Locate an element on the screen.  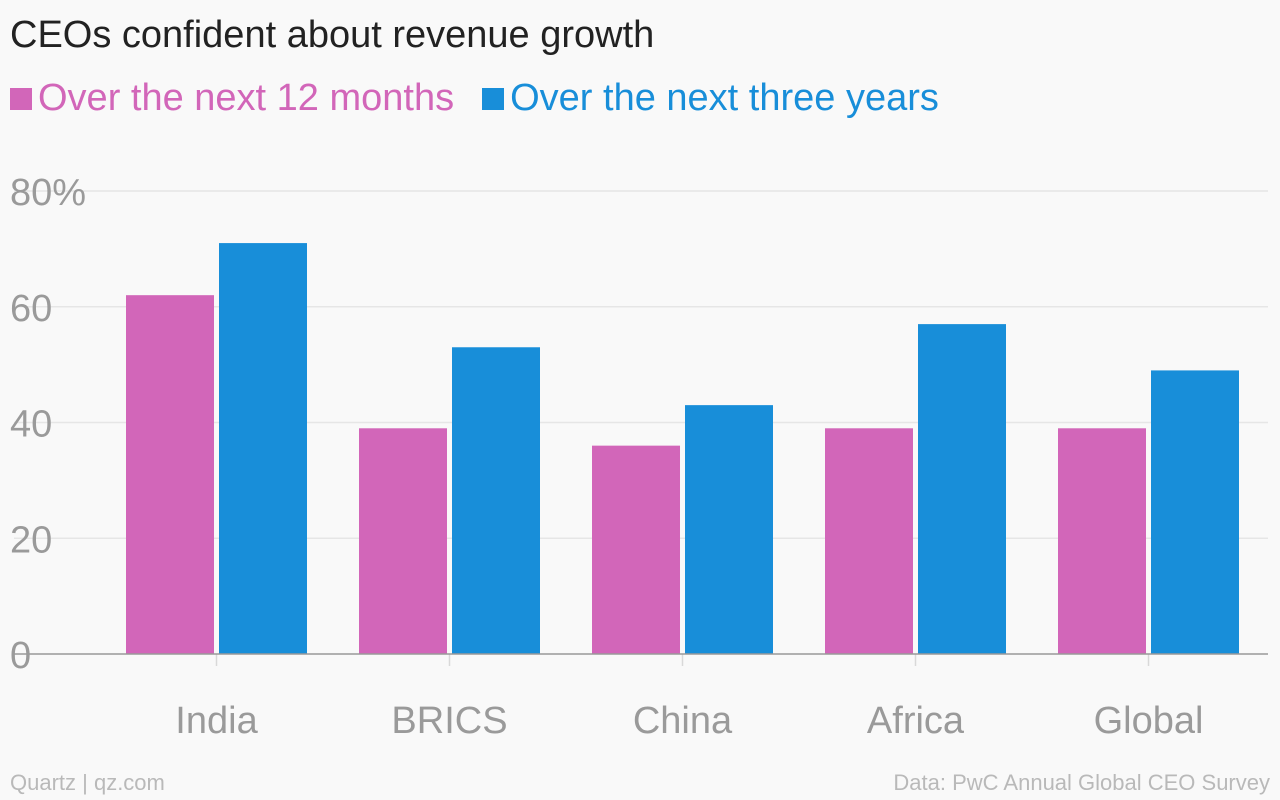
y-tick-label: 0 is located at coordinates (20, 656).